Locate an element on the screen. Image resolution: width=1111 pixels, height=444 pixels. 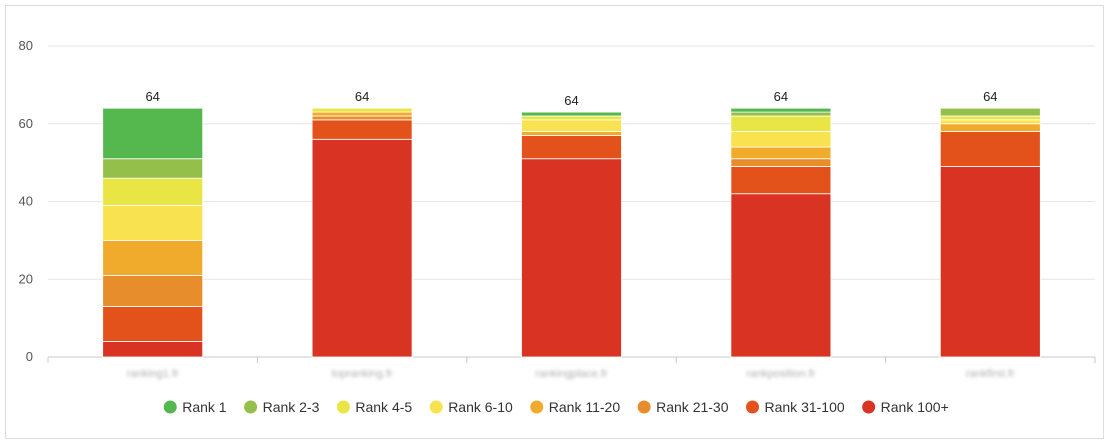
y-tick-label: 40 is located at coordinates (26, 201).